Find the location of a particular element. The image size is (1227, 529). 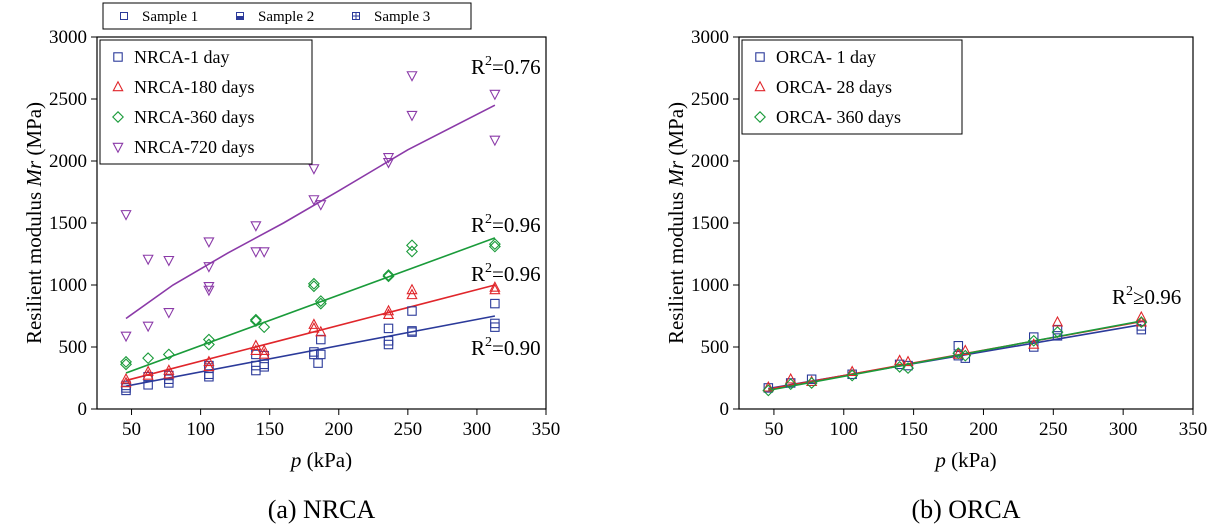

legend-label: ORCA- 28 days is located at coordinates (834, 87).